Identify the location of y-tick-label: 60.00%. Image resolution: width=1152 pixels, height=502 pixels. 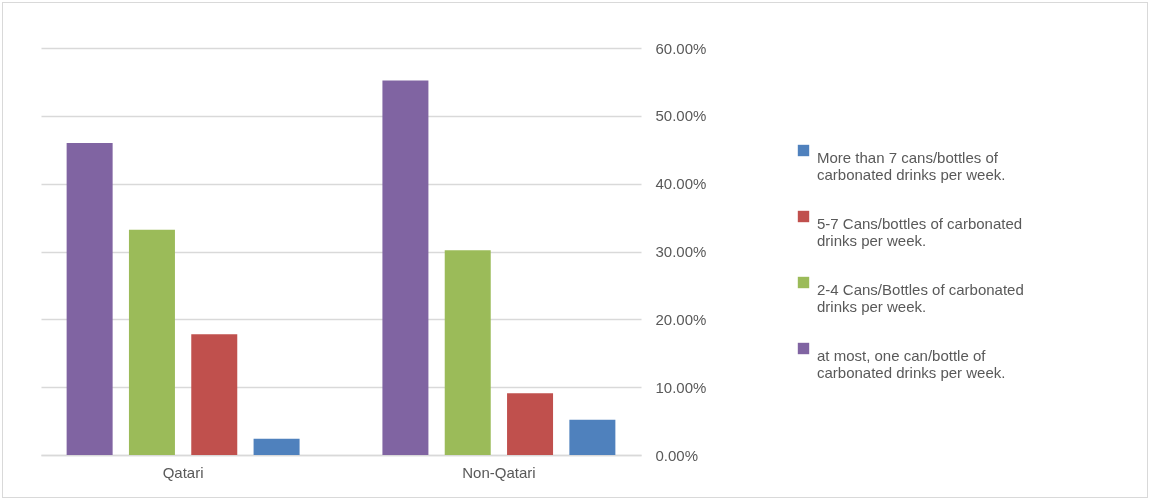
(681, 48).